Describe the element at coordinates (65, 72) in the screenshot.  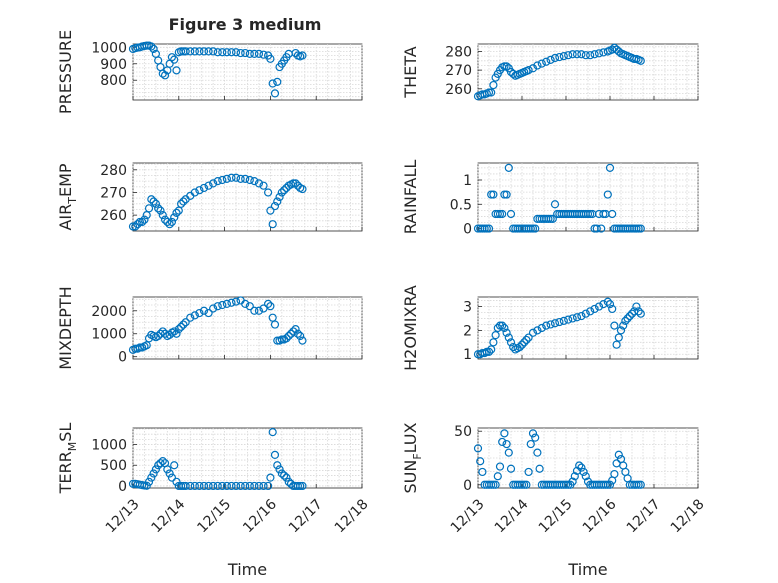
I see `y-axis-label: PRESSURE` at that location.